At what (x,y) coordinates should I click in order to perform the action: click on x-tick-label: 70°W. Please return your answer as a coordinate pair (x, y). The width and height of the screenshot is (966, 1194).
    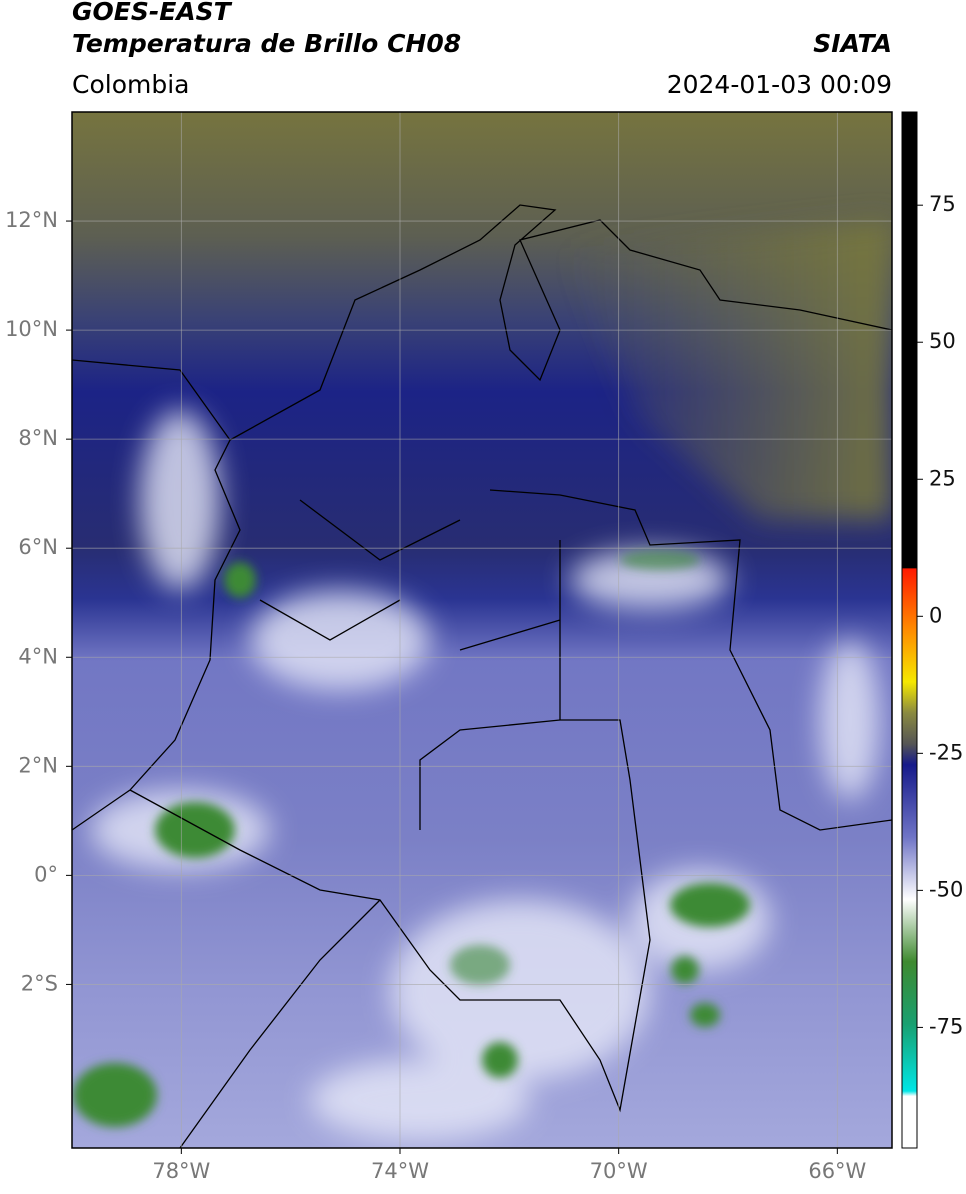
    Looking at the image, I should click on (619, 1171).